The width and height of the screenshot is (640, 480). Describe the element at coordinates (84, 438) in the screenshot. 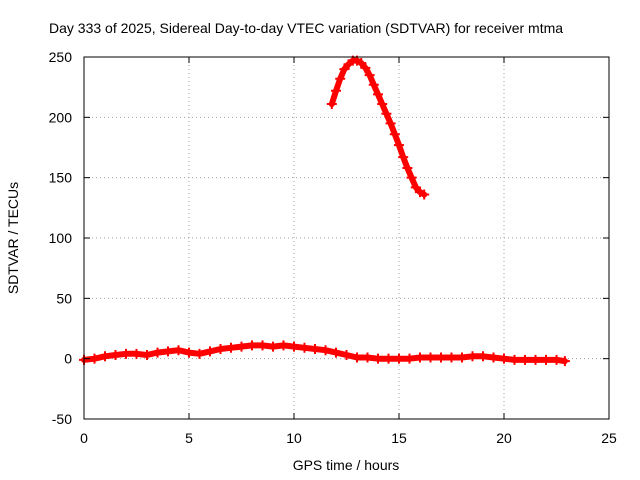

I see `x-tick-label: 0` at that location.